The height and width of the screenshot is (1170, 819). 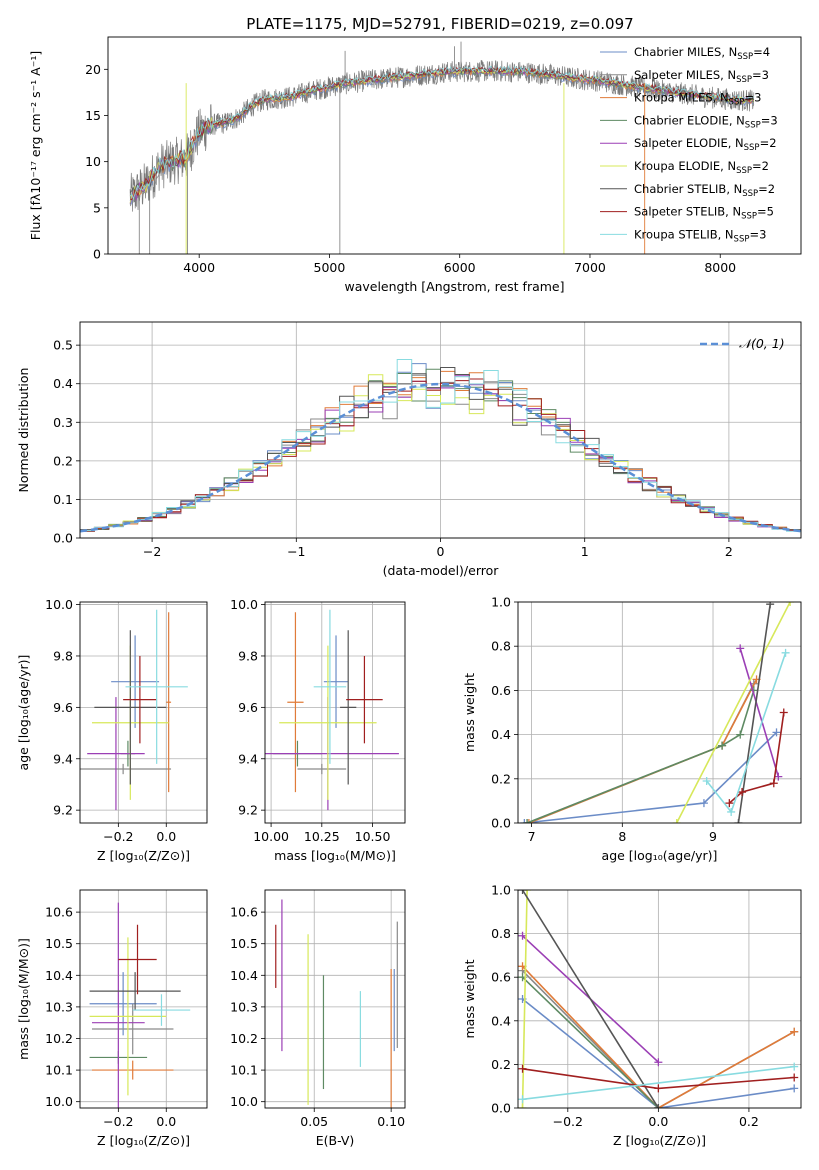 I want to click on legend-entry: Kroupa ELODIE, NSSP=2, so click(x=701, y=167).